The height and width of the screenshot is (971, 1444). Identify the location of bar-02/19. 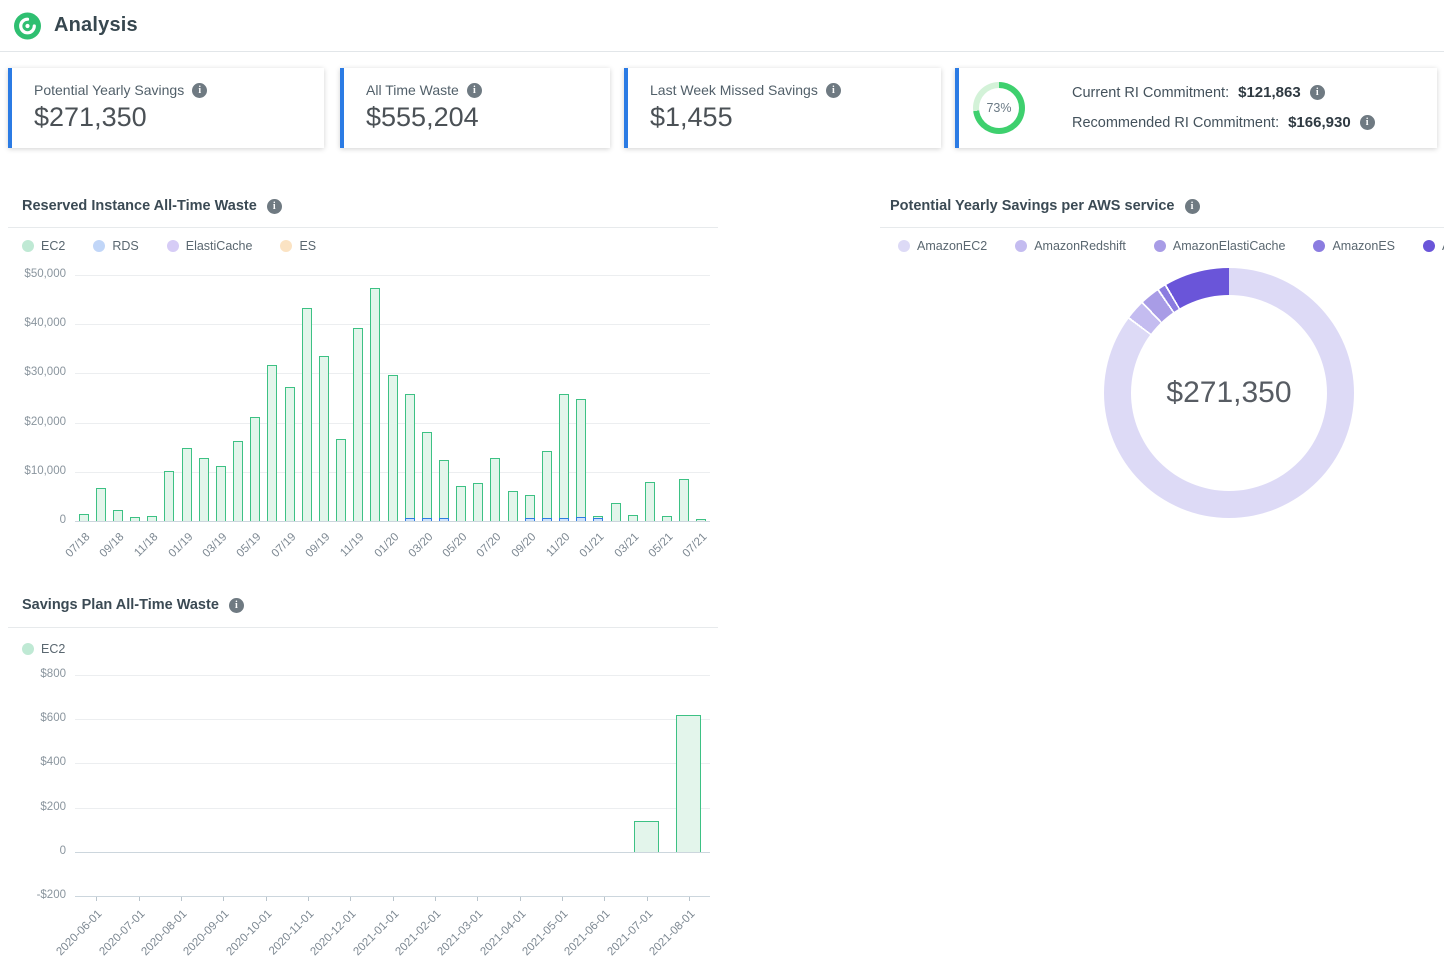
(203, 489).